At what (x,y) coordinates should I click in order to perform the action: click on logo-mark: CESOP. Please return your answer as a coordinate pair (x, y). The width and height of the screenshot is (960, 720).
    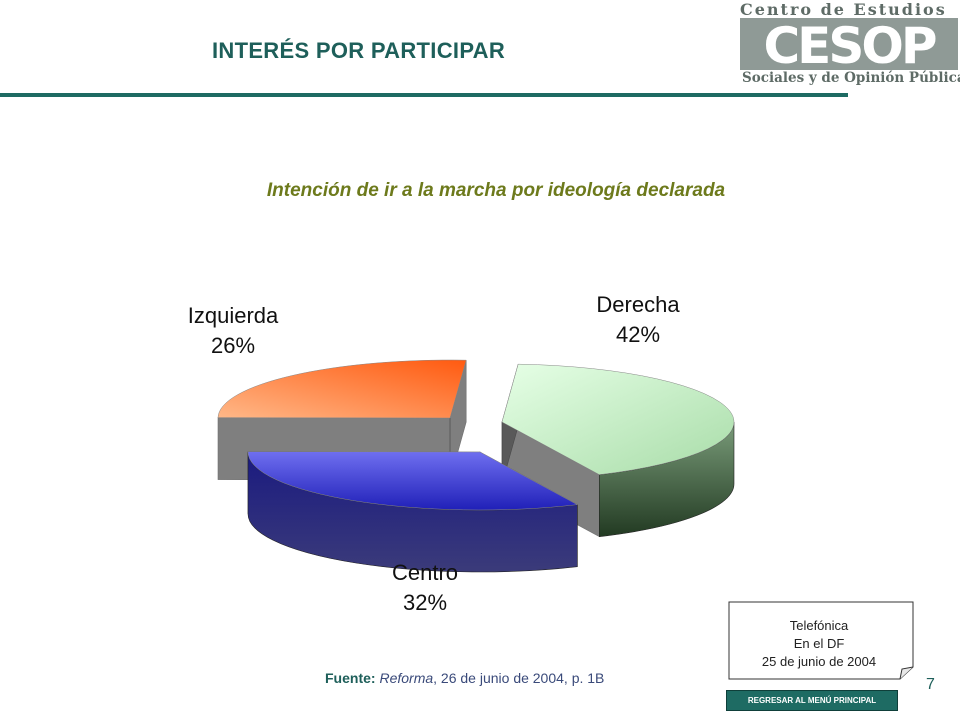
    Looking at the image, I should click on (849, 44).